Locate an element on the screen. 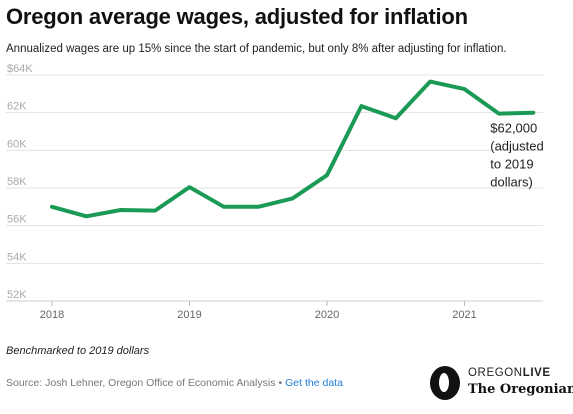  annotation-line: $62,000 is located at coordinates (513, 128).